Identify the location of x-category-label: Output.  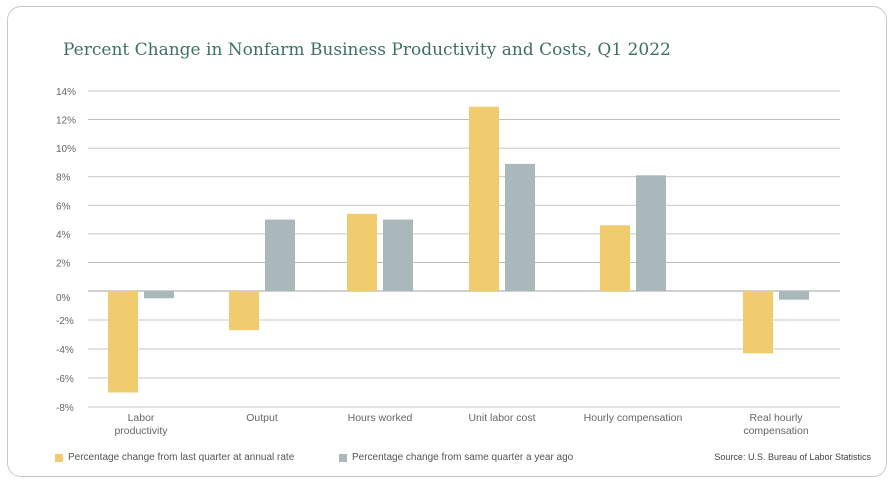
(262, 418).